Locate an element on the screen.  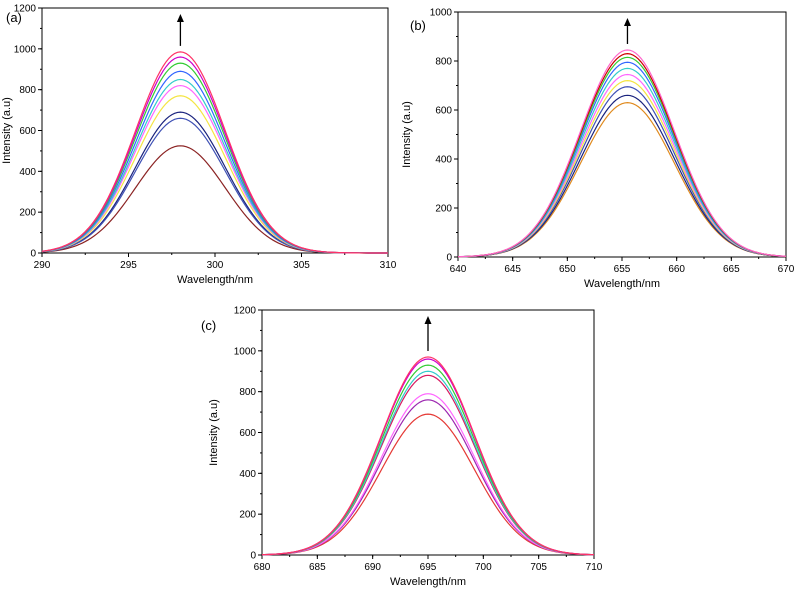
x-tick-label: 705 is located at coordinates (538, 567).